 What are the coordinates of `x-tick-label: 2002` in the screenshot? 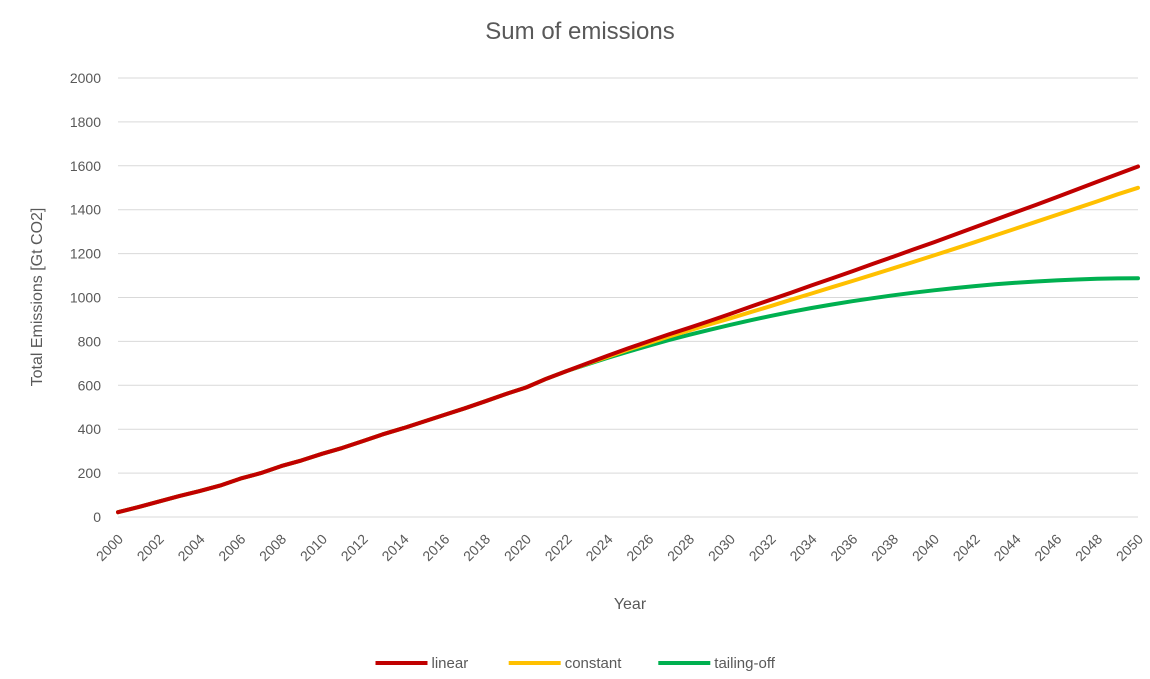 It's located at (150, 547).